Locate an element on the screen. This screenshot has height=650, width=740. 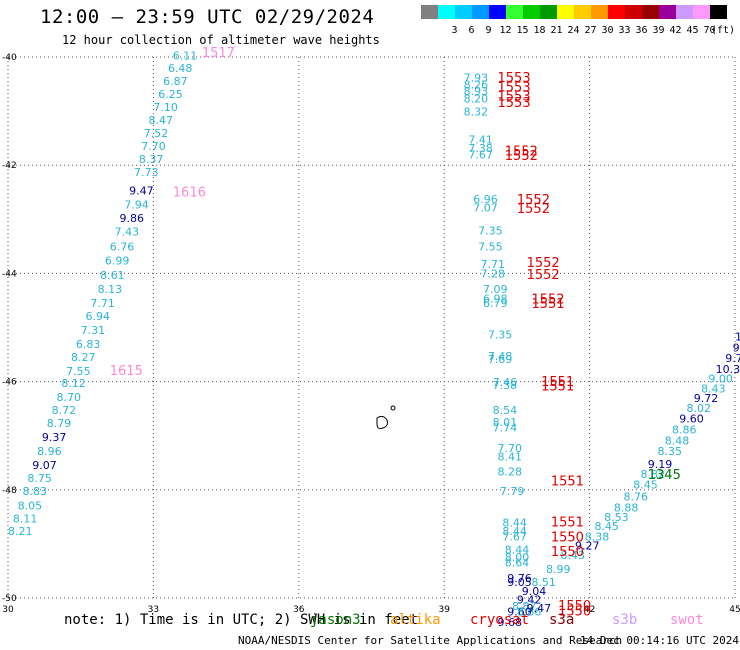
scale-label: 9 is located at coordinates (488, 30).